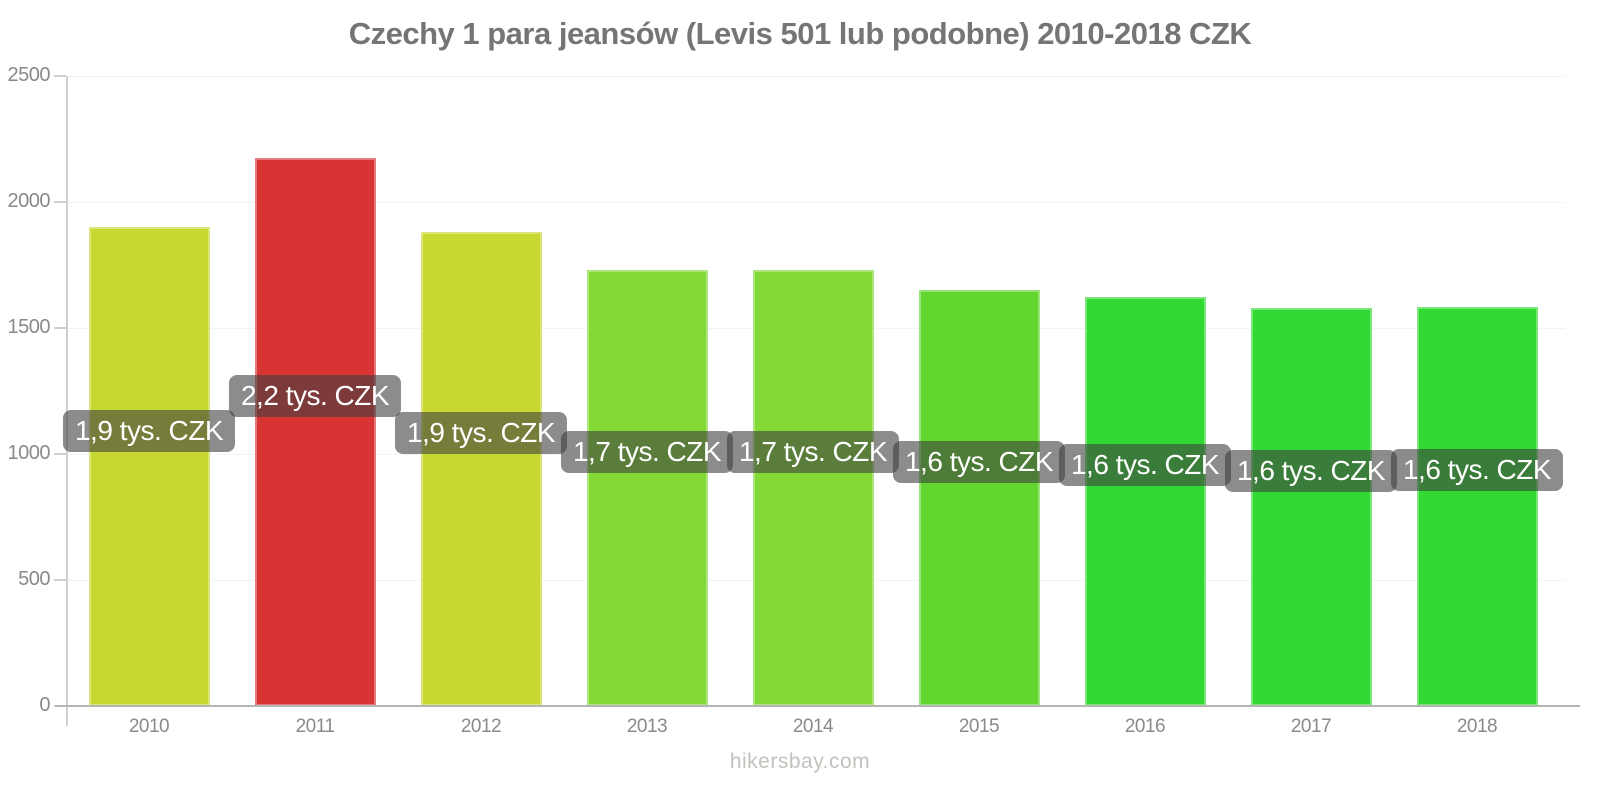 The image size is (1600, 800). What do you see at coordinates (1477, 470) in the screenshot?
I see `bar-value-label-2018: 1,6 tys. CZK` at bounding box center [1477, 470].